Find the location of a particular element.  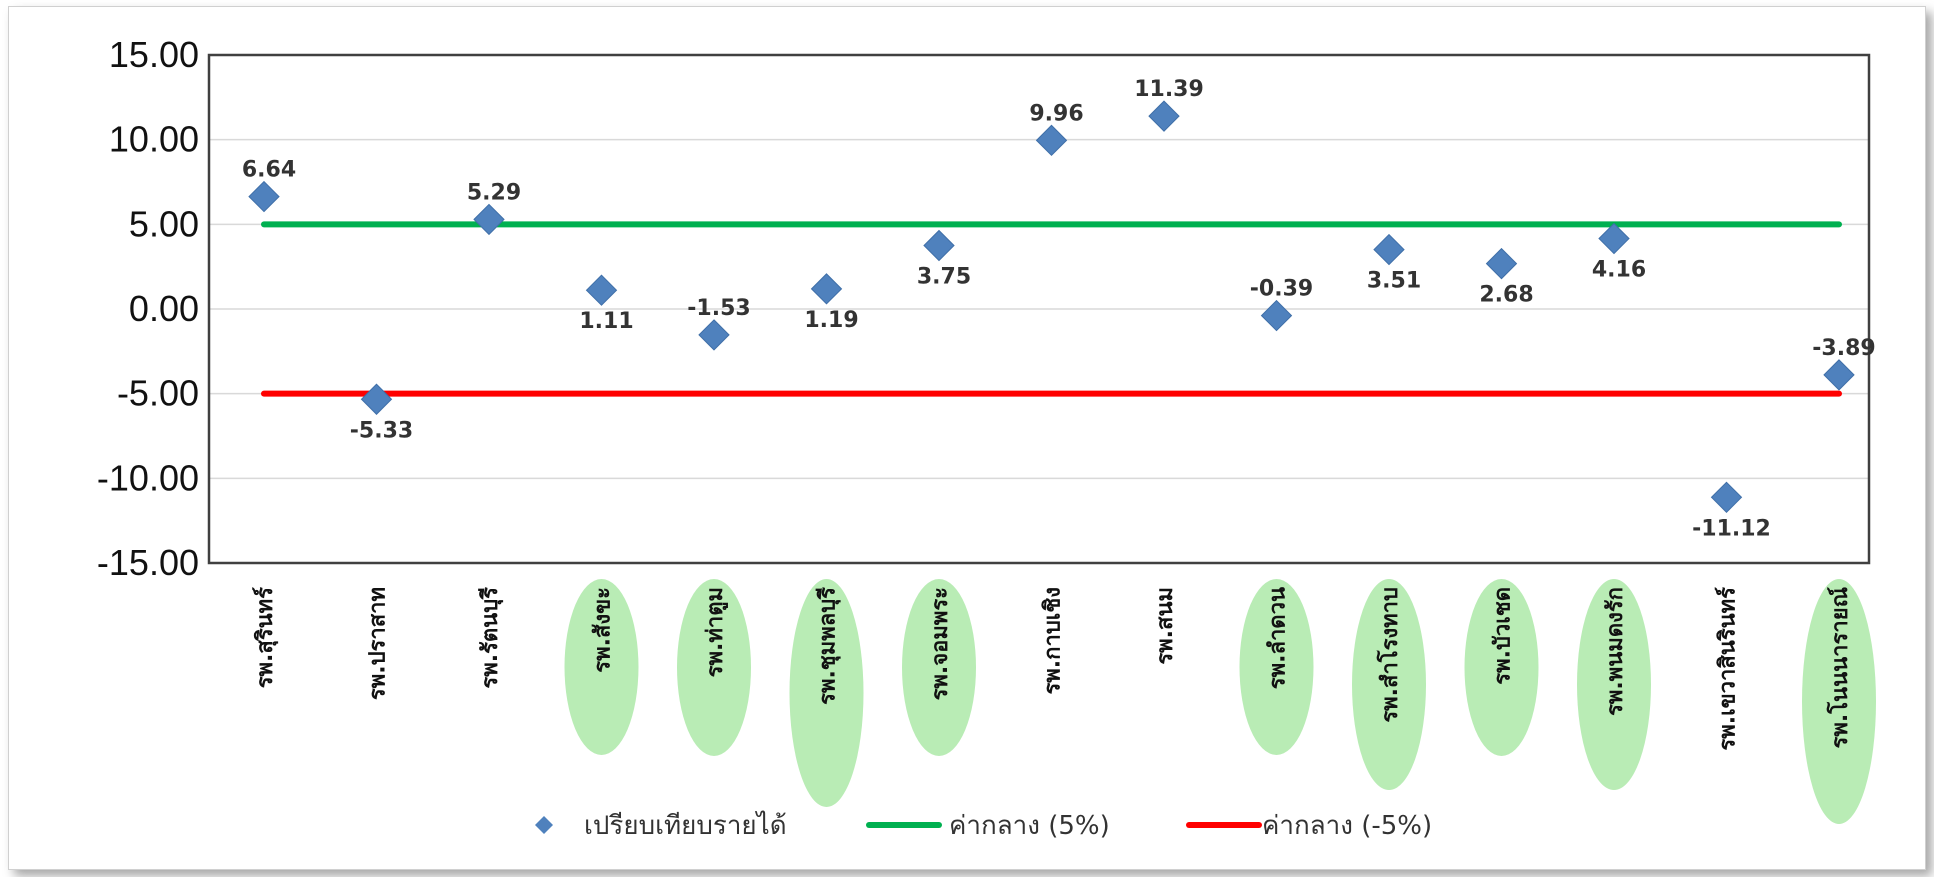

data-label: 5.29 is located at coordinates (494, 192).